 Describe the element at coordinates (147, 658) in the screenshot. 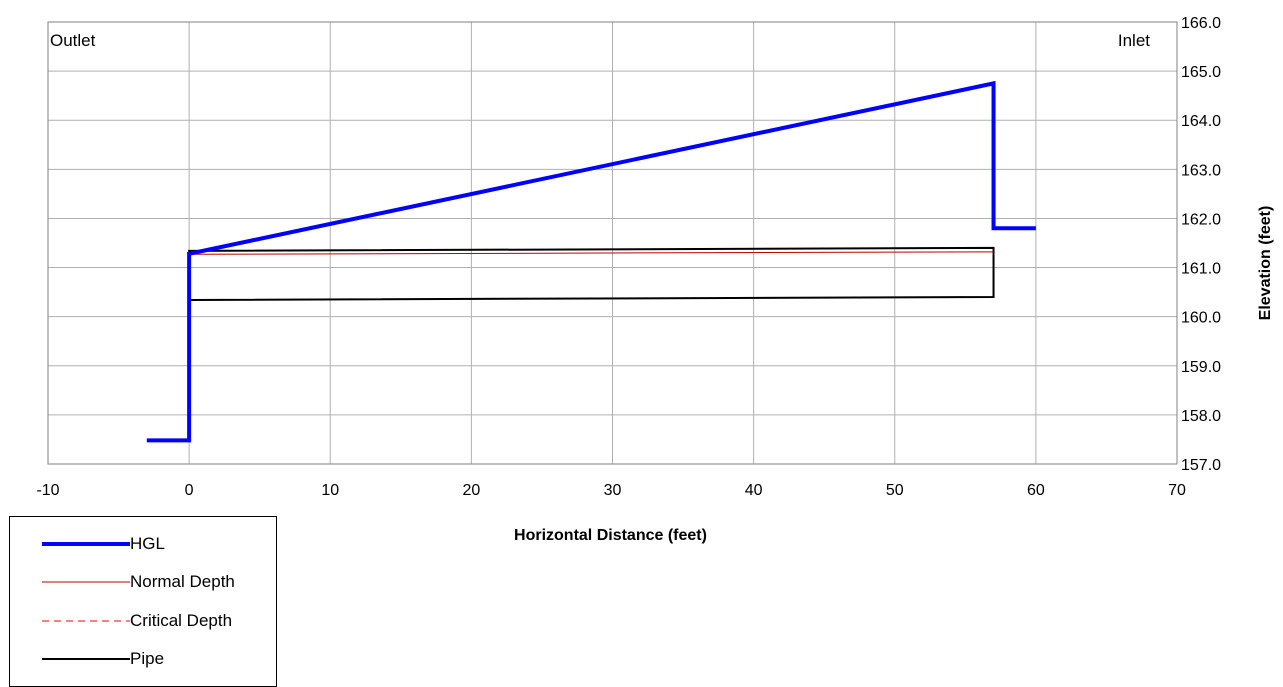

I see `legend-label-pipe: Pipe` at that location.